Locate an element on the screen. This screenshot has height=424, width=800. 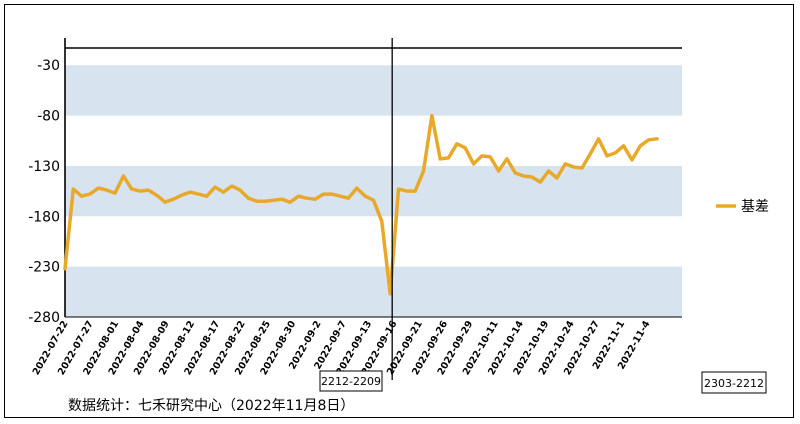
contract-label: 2303-2212 is located at coordinates (734, 383).